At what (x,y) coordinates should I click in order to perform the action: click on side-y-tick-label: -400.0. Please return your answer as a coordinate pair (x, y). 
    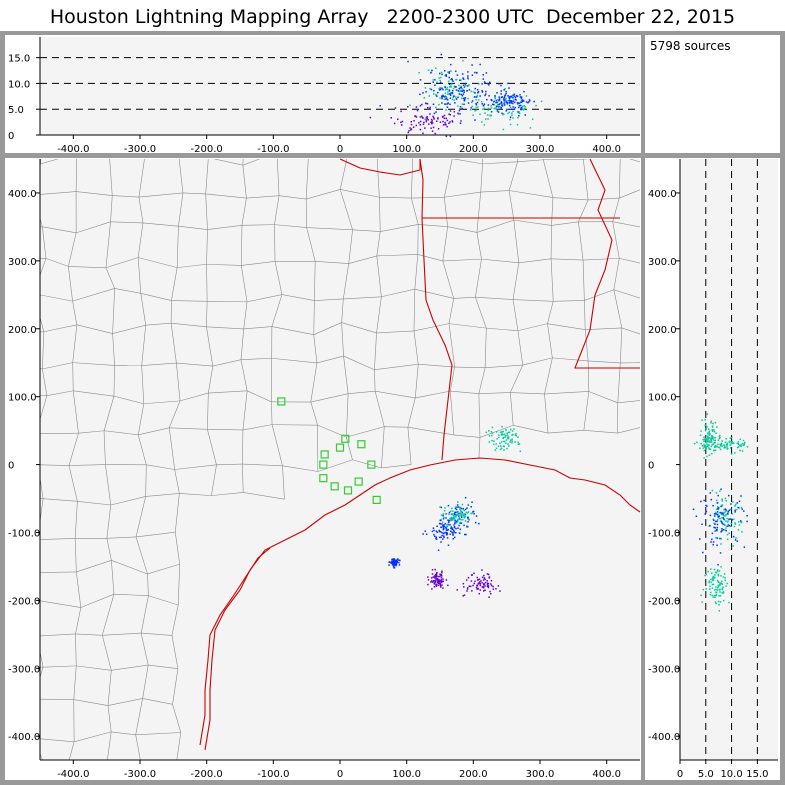
    Looking at the image, I should click on (664, 737).